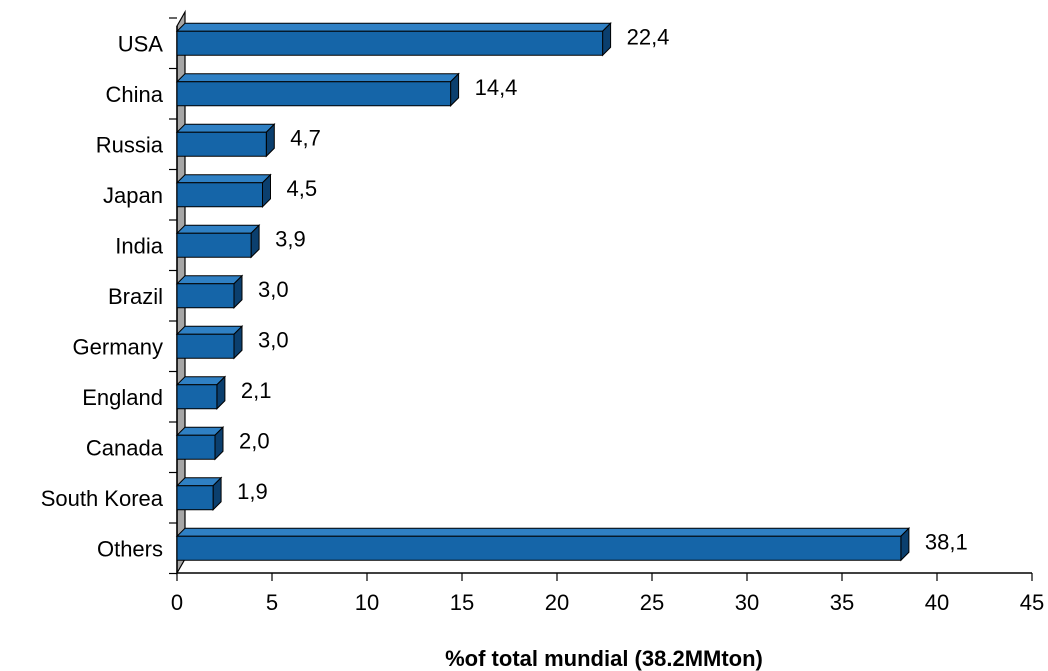  Describe the element at coordinates (252, 491) in the screenshot. I see `data-label: 1,9` at that location.